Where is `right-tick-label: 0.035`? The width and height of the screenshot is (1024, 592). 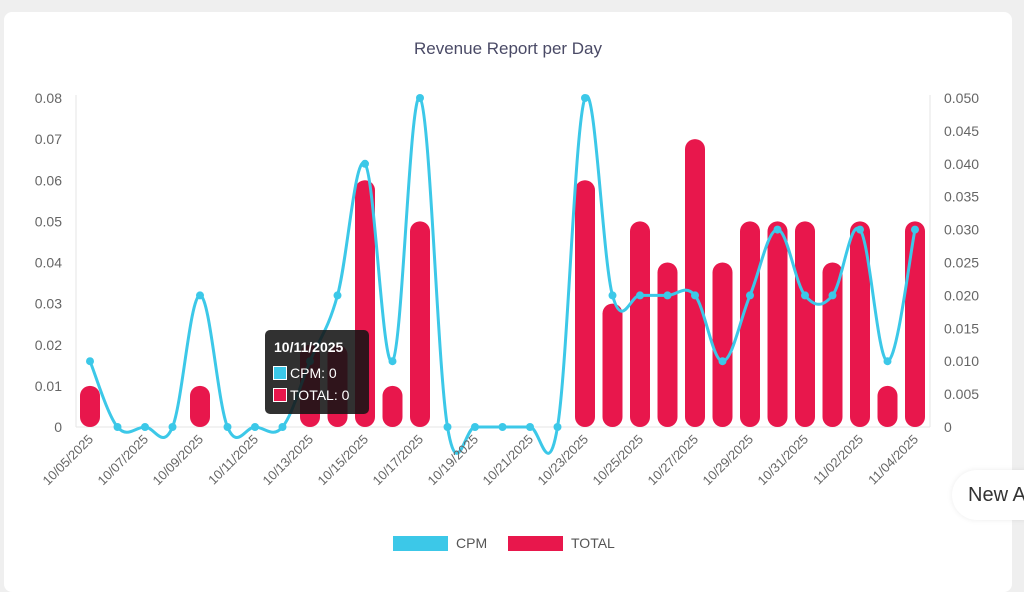 right-tick-label: 0.035 is located at coordinates (961, 197).